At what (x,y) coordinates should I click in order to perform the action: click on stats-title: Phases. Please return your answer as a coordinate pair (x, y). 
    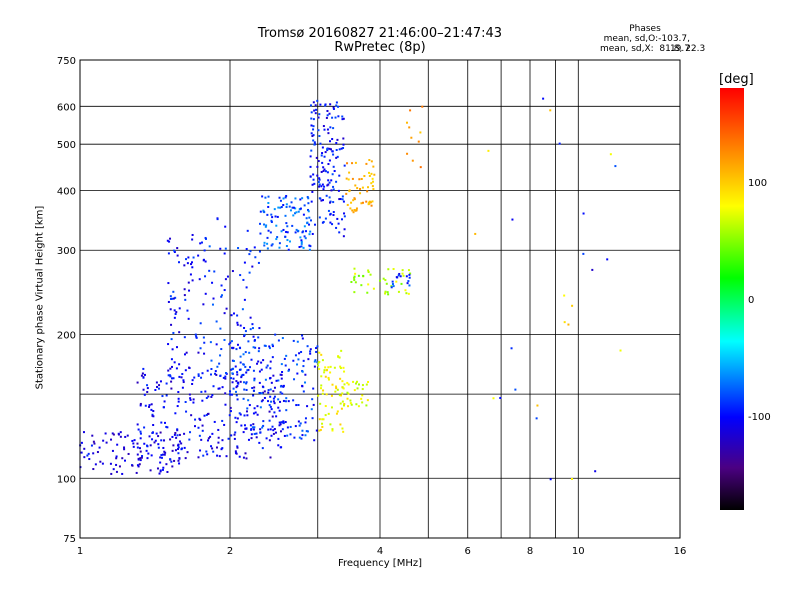
    Looking at the image, I should click on (645, 29).